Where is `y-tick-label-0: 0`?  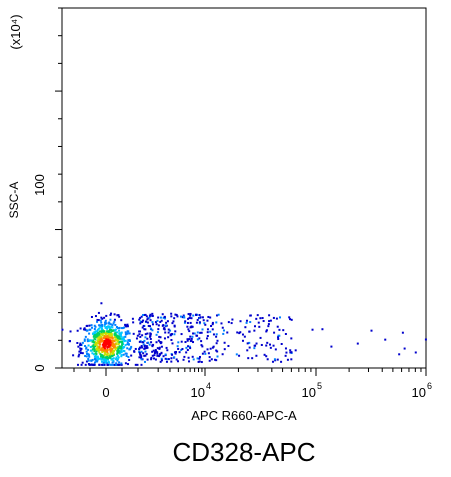
y-tick-label-0: 0 is located at coordinates (39, 367).